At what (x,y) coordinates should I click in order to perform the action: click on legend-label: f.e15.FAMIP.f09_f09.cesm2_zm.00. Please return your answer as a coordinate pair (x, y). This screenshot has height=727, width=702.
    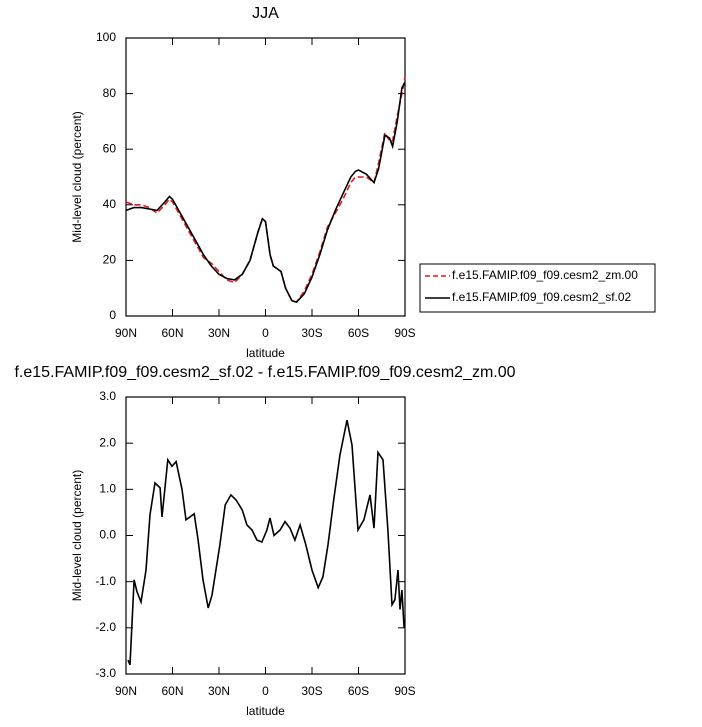
    Looking at the image, I should click on (545, 275).